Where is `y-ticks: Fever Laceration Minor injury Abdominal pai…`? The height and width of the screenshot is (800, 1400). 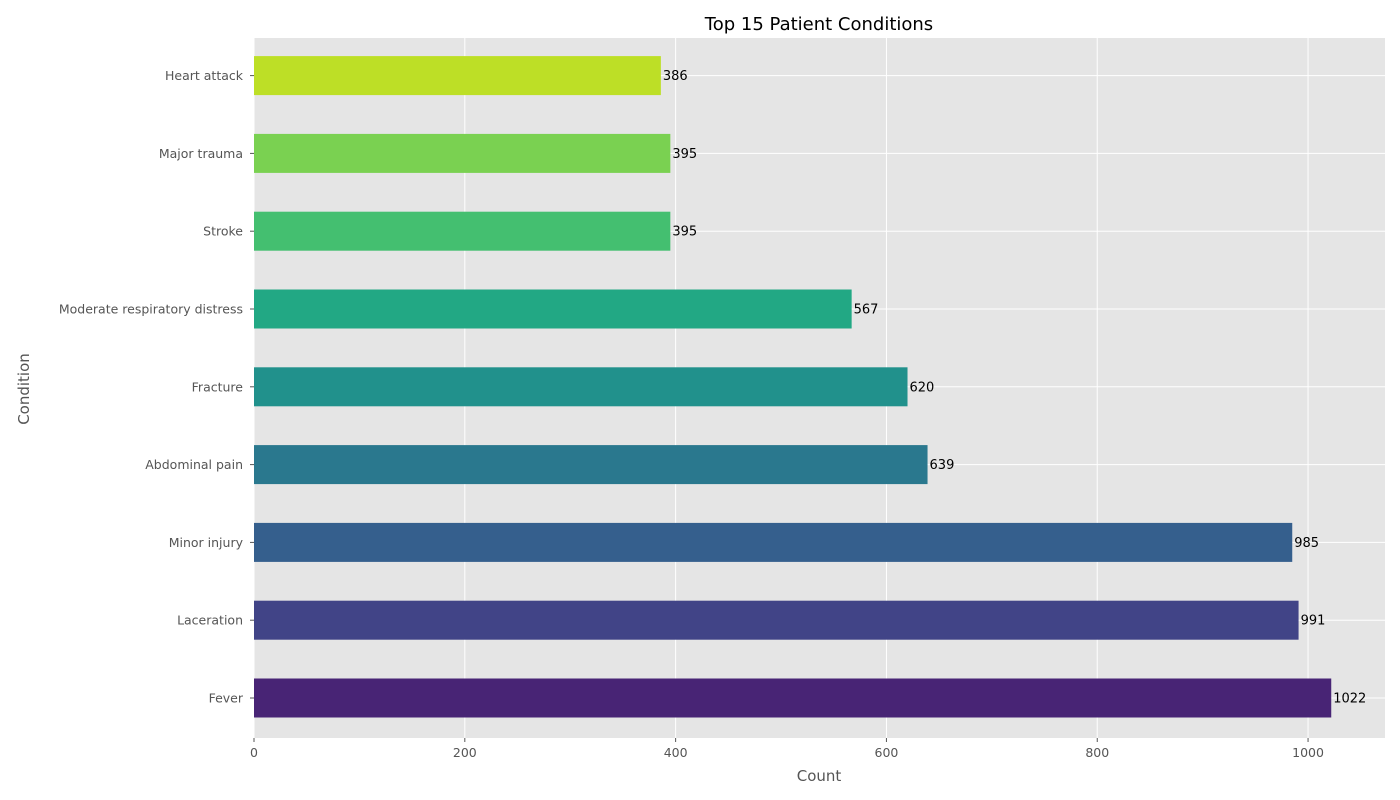 y-ticks: Fever Laceration Minor injury Abdominal pai… is located at coordinates (156, 387).